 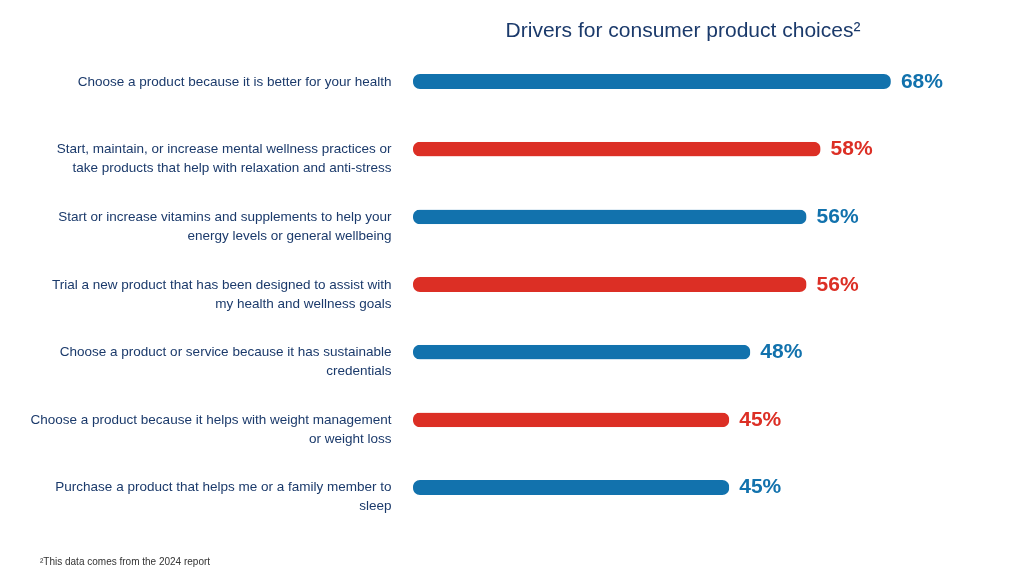 What do you see at coordinates (222, 293) in the screenshot?
I see `y-tick-label: Trial a new product that has been designed to assist with my health and wellness goals` at bounding box center [222, 293].